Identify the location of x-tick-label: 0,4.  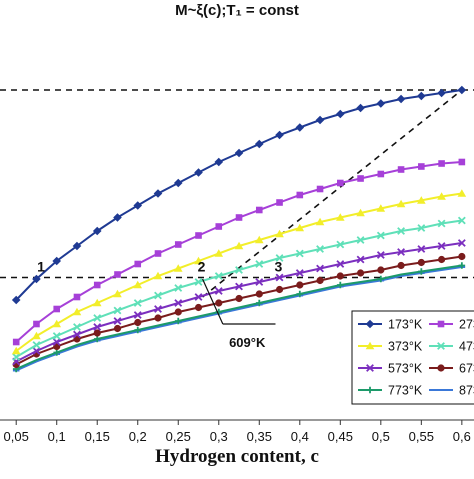
(300, 436).